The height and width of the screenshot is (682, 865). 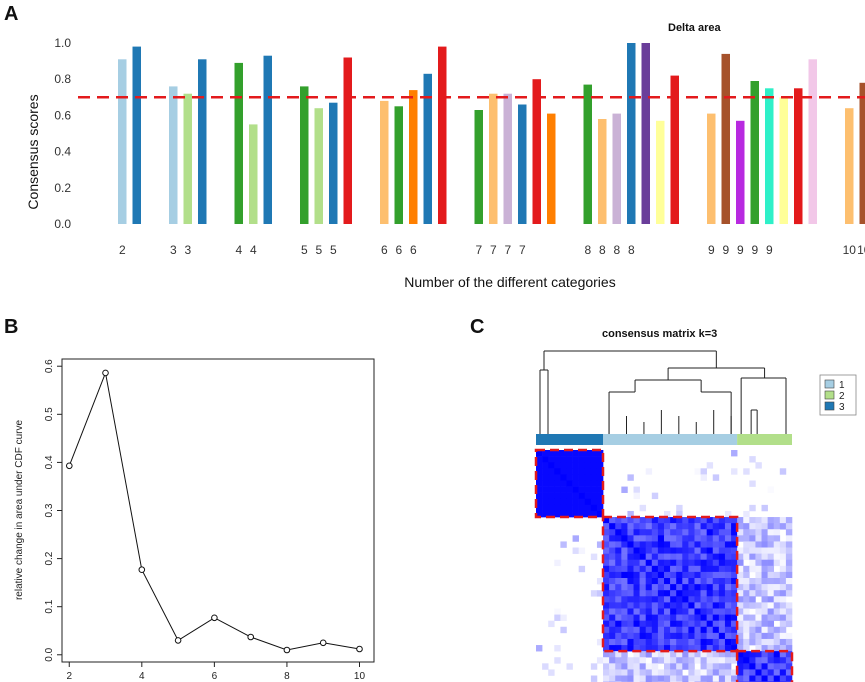 I want to click on y-tick-label: 0.3, so click(x=49, y=510).